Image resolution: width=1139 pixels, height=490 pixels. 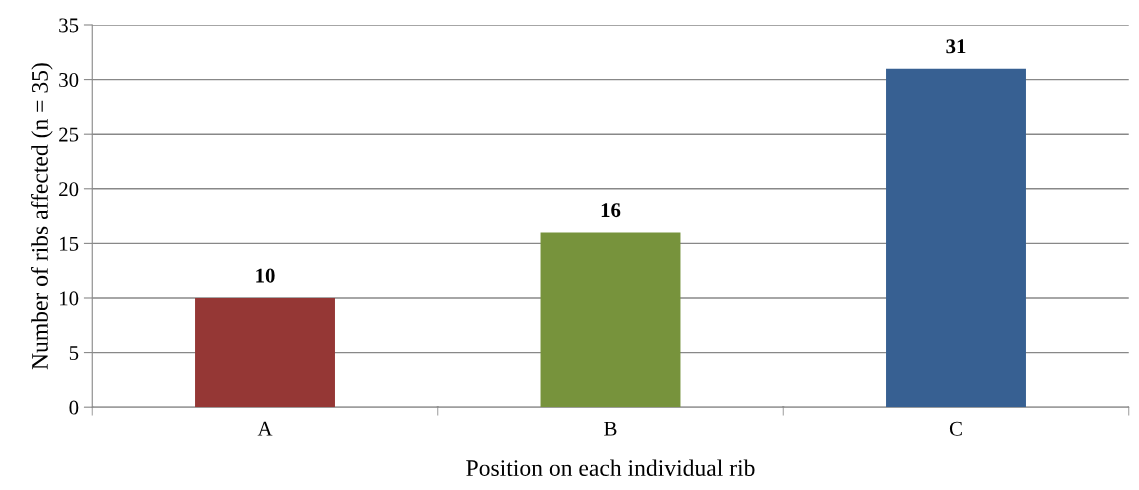 I want to click on data-label: 10, so click(x=265, y=275).